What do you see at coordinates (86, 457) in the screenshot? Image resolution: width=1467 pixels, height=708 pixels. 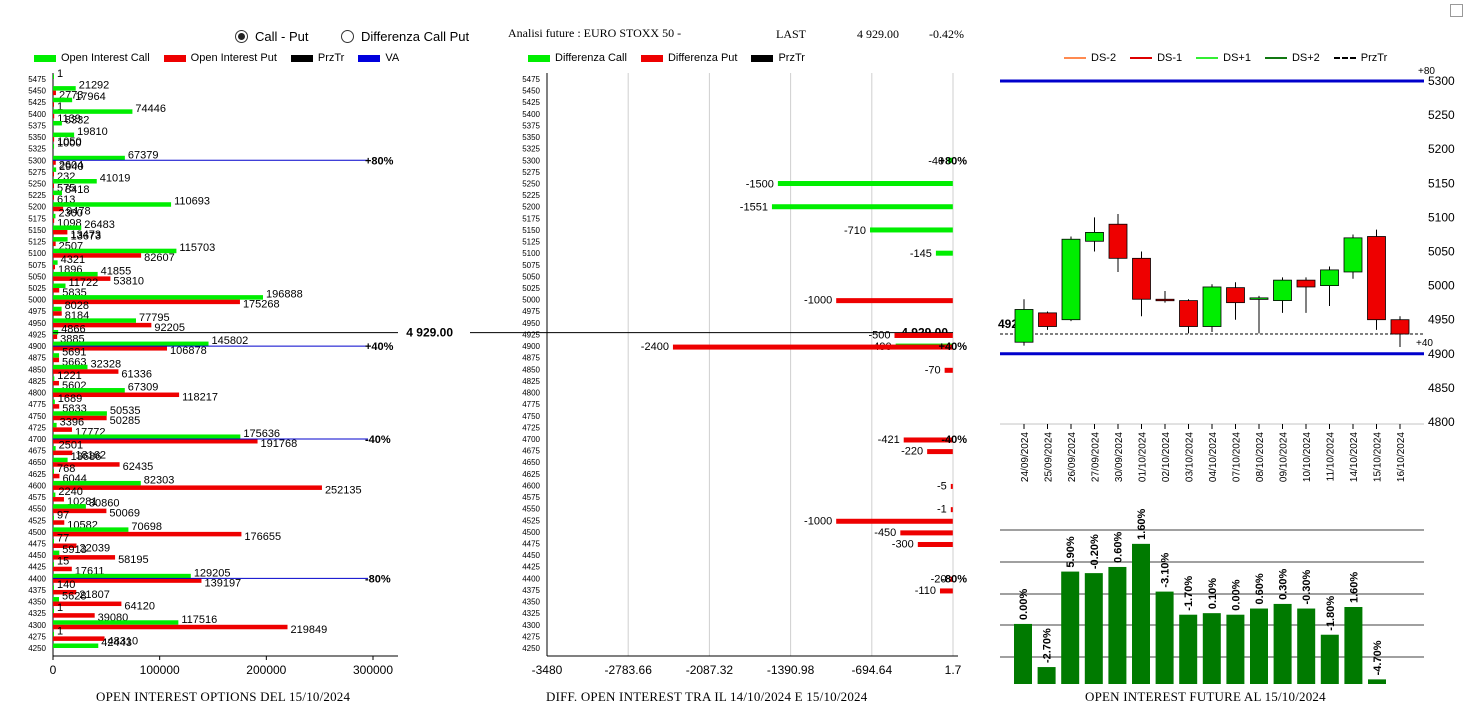 I see `call-value-label: 13686` at bounding box center [86, 457].